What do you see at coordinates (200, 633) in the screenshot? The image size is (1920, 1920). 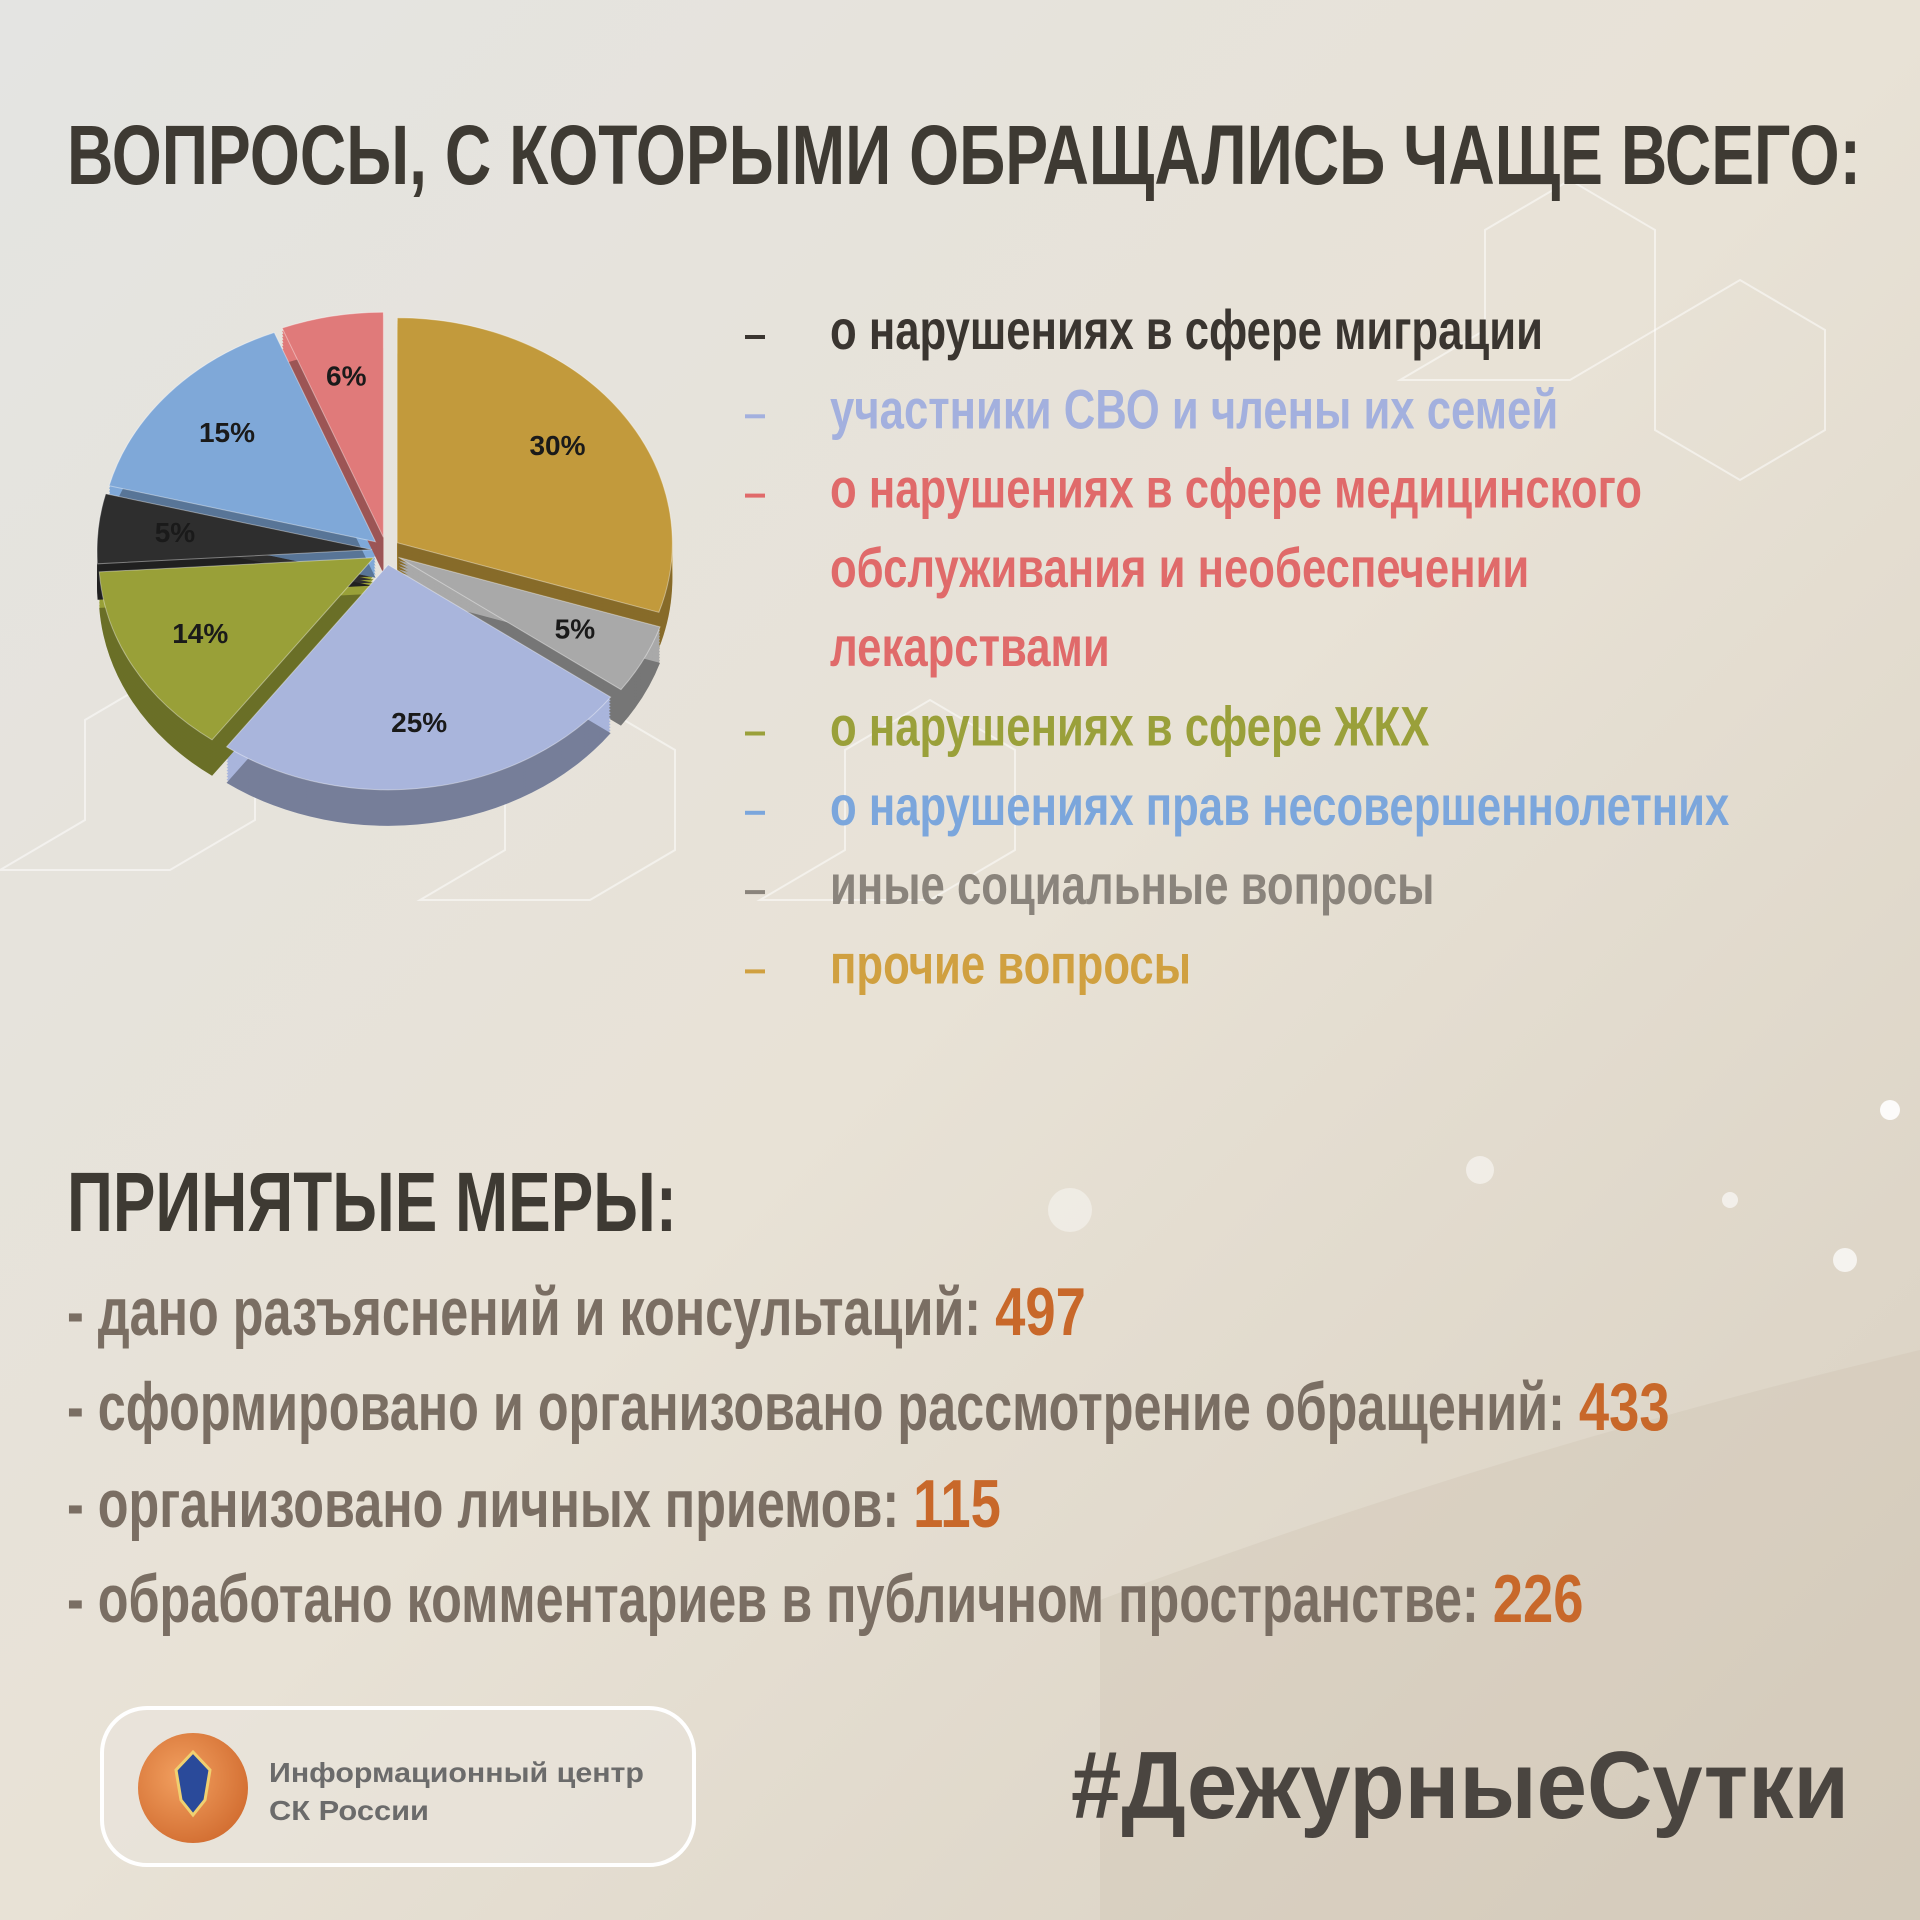 I see `pie-label: 14%` at bounding box center [200, 633].